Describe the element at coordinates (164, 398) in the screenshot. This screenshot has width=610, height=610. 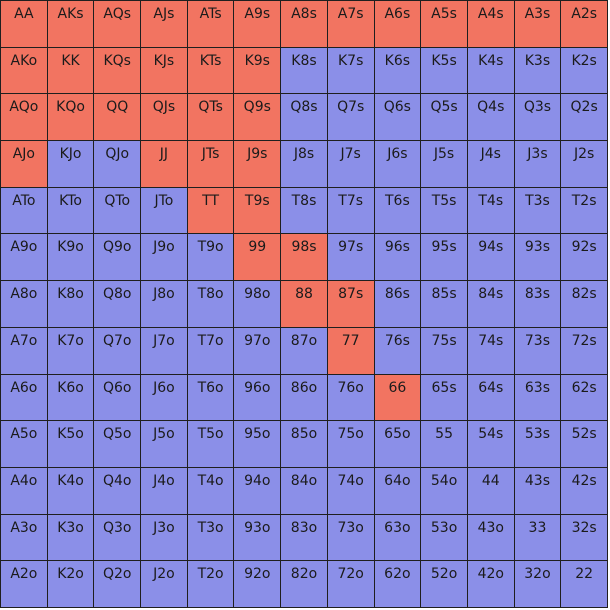
I see `hand-cell-j6o: J6o` at that location.